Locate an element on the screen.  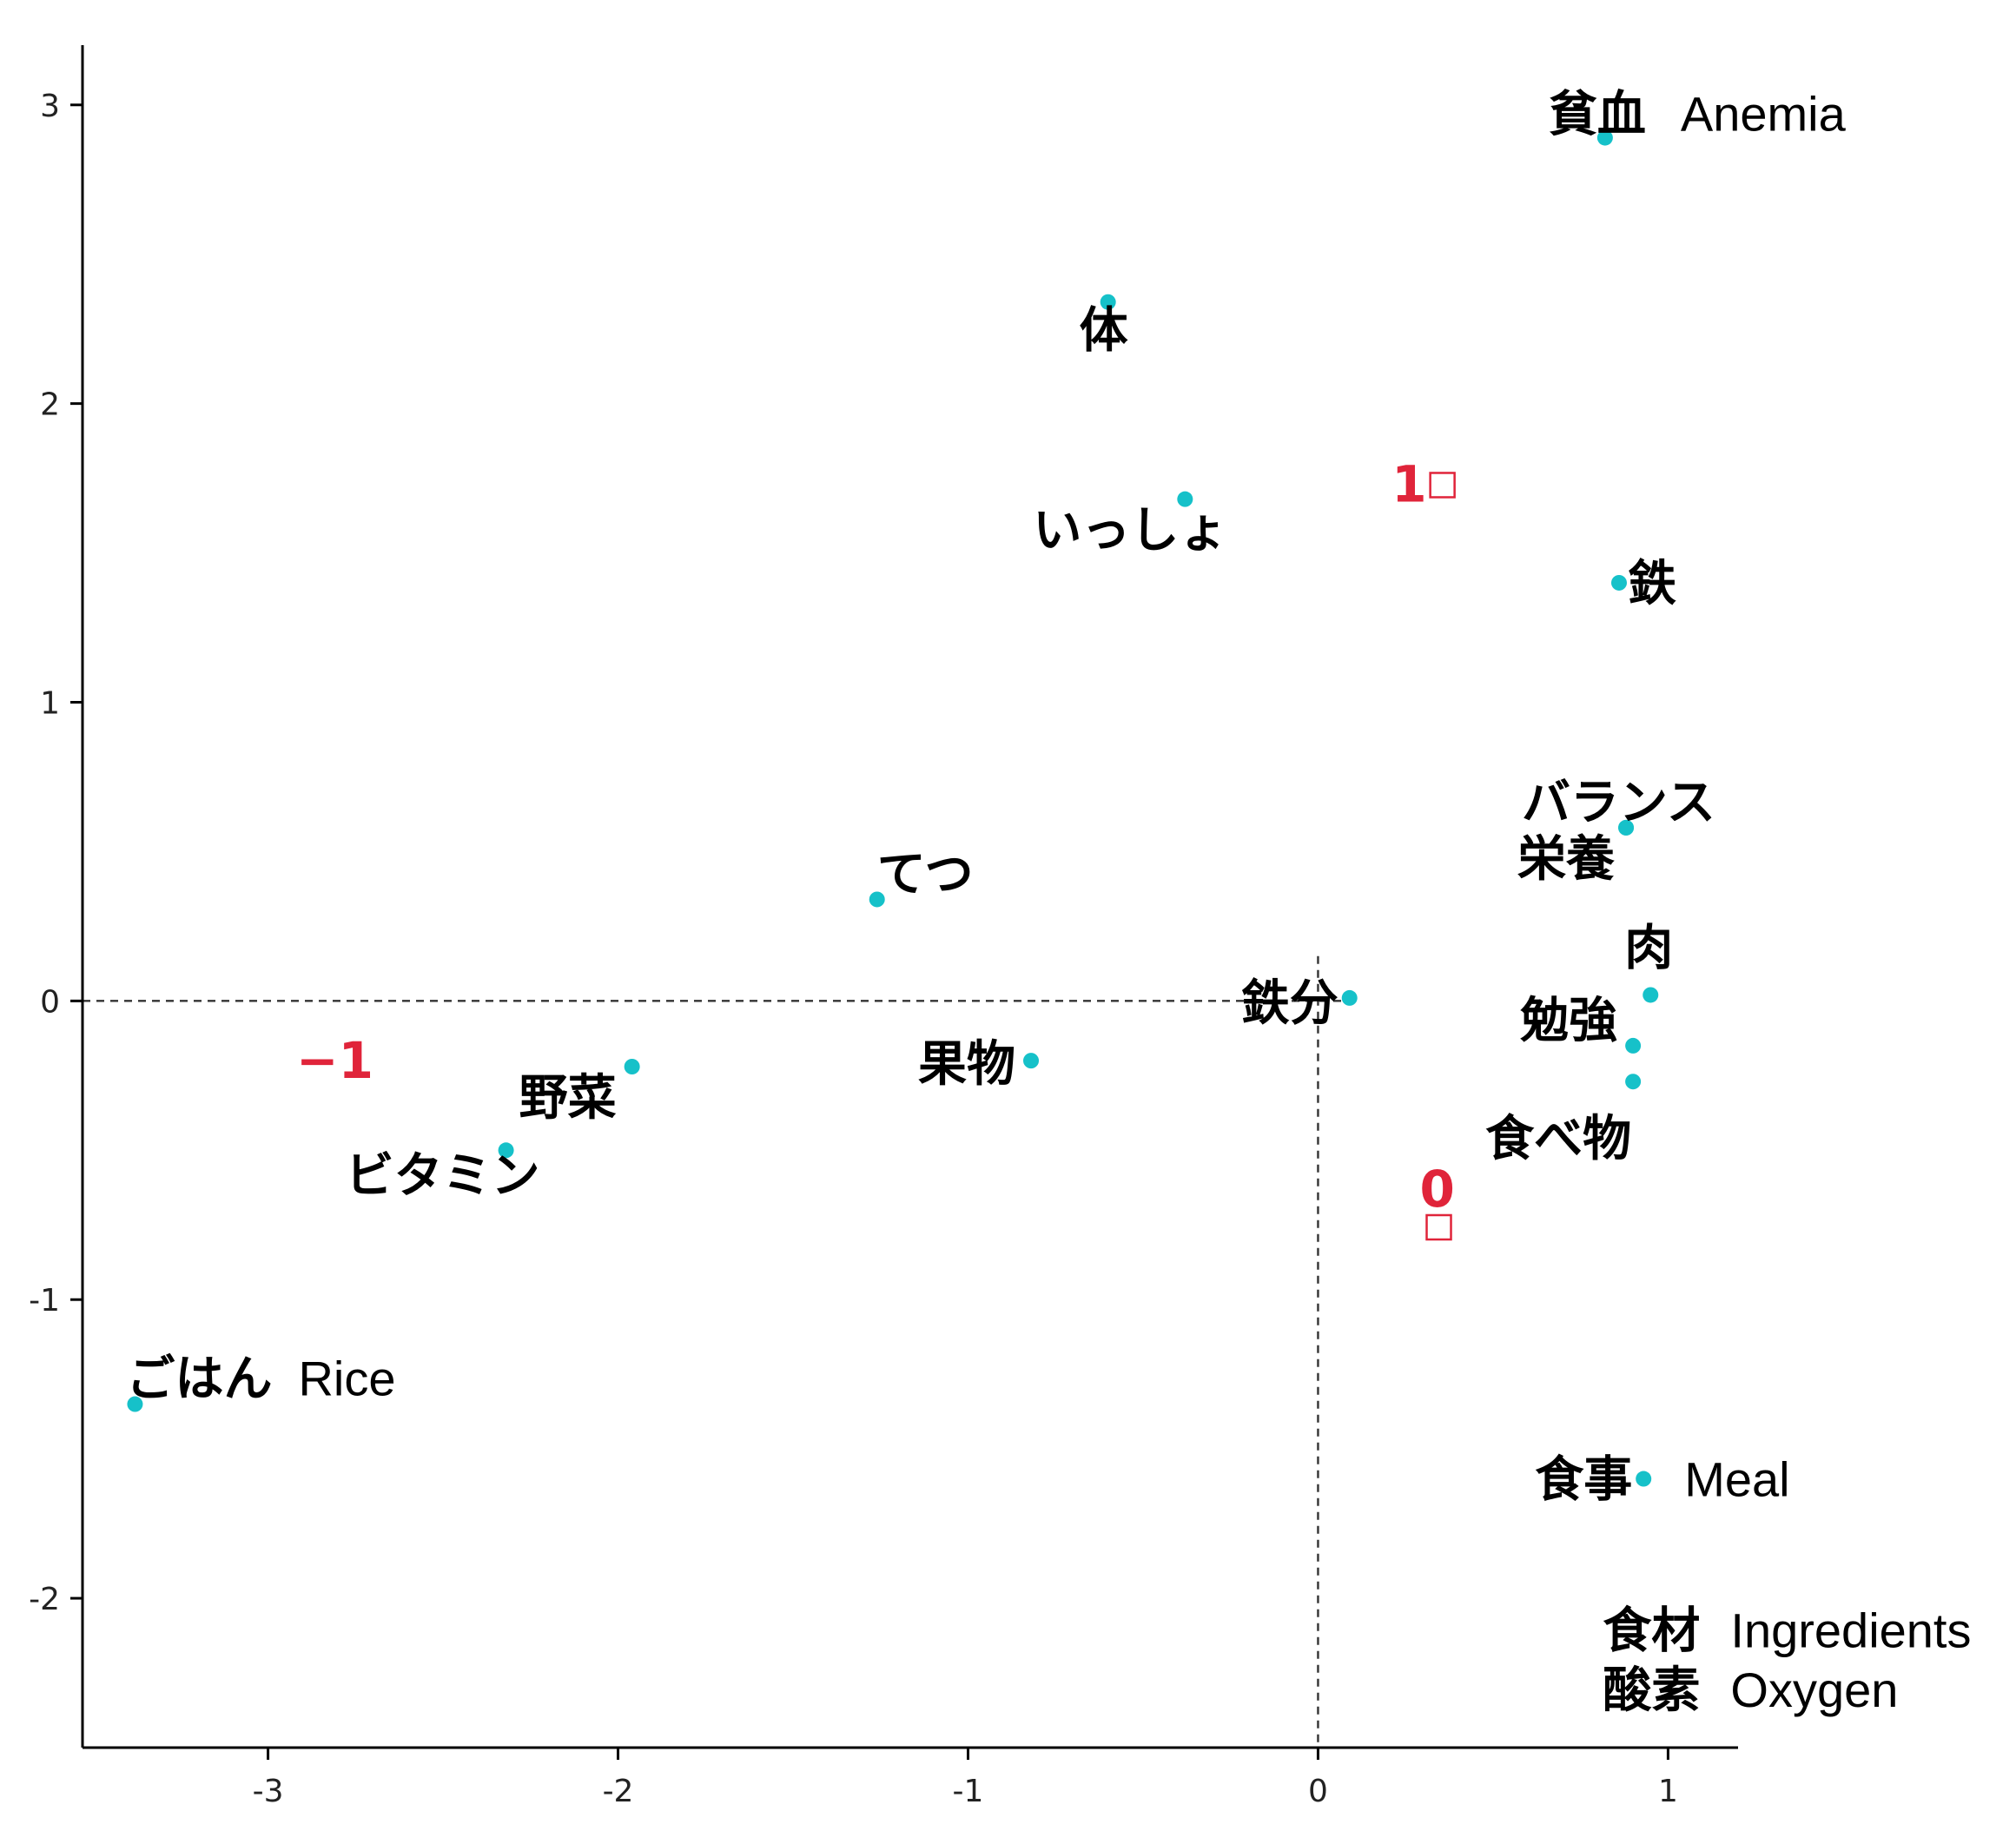
x-axis-ticks: -3 -2 -1 0 1 is located at coordinates (965, 1779).